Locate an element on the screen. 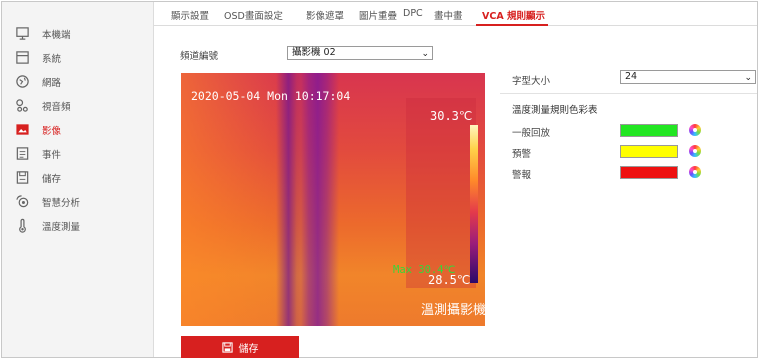  sidebar-item-audio-video: 視音頻 is located at coordinates (77, 105).